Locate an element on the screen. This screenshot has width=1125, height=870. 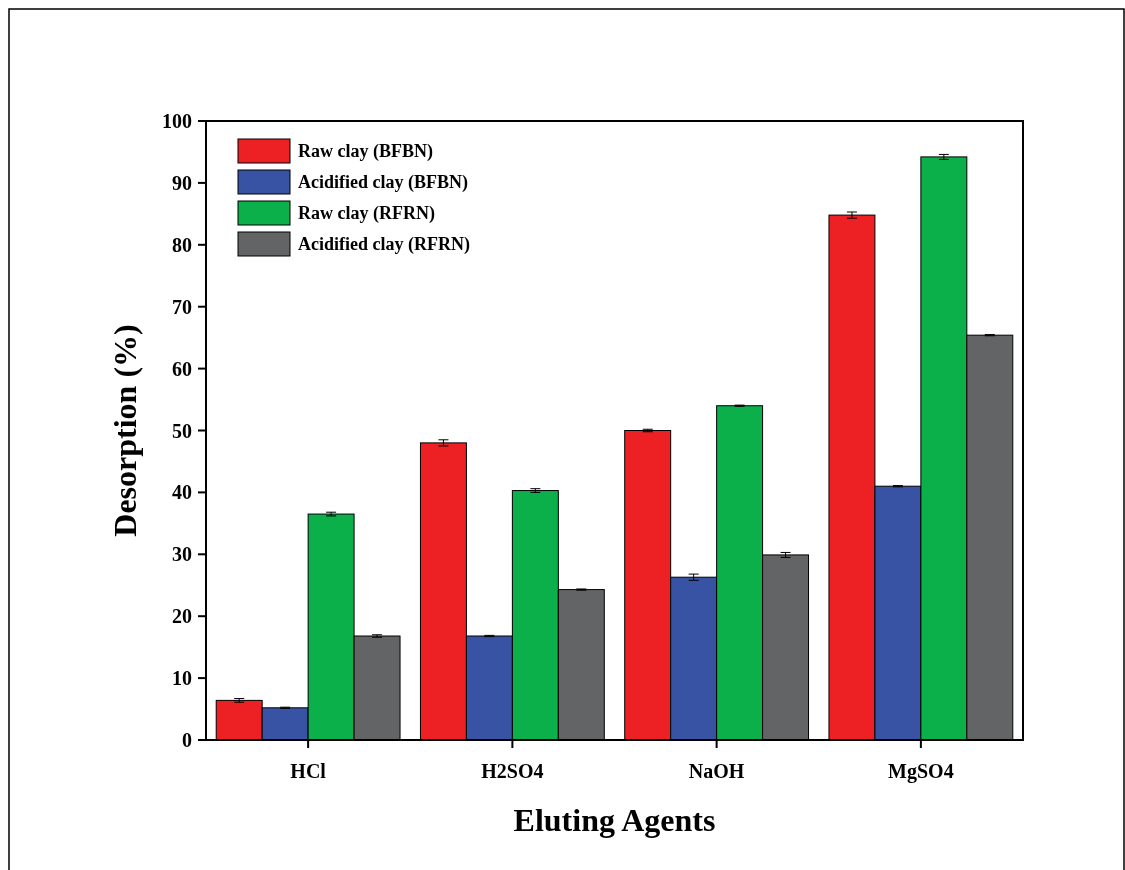
x-tick-label: HCl is located at coordinates (308, 771).